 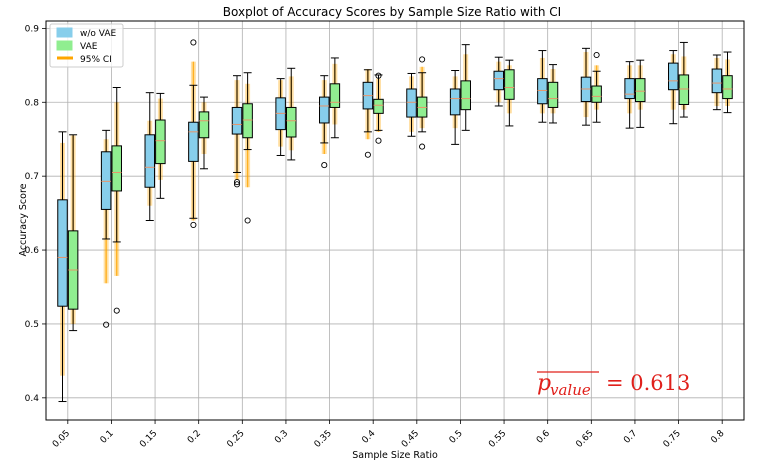 What do you see at coordinates (281, 437) in the screenshot?
I see `x-tick-label: 0.3` at bounding box center [281, 437].